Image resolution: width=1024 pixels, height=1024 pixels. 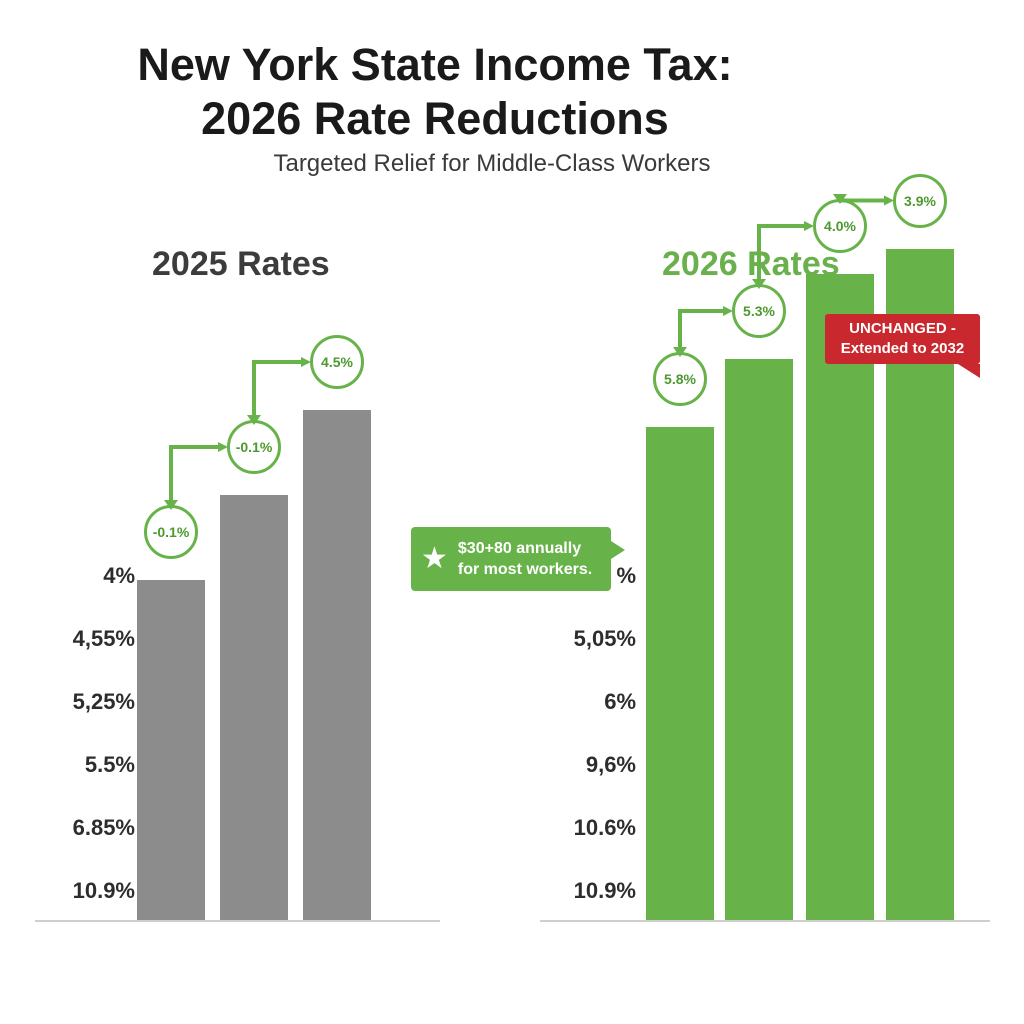 What do you see at coordinates (610, 764) in the screenshot?
I see `y-tick-label: 9,6%` at bounding box center [610, 764].